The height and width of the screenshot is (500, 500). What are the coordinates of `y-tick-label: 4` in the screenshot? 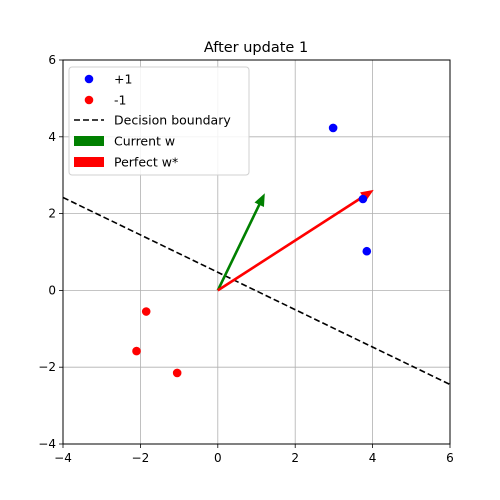 It's located at (52, 137).